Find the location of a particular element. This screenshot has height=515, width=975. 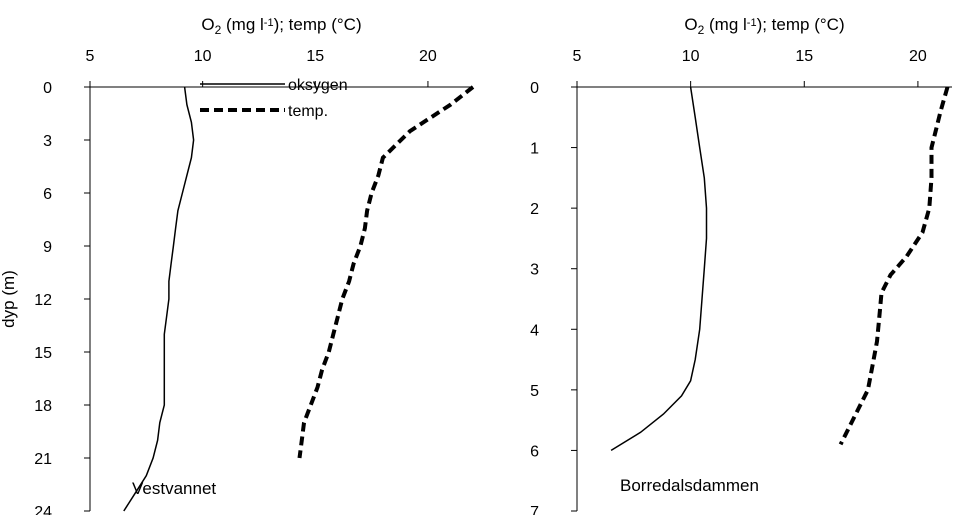

legend: oksygen temp. is located at coordinates (274, 98).